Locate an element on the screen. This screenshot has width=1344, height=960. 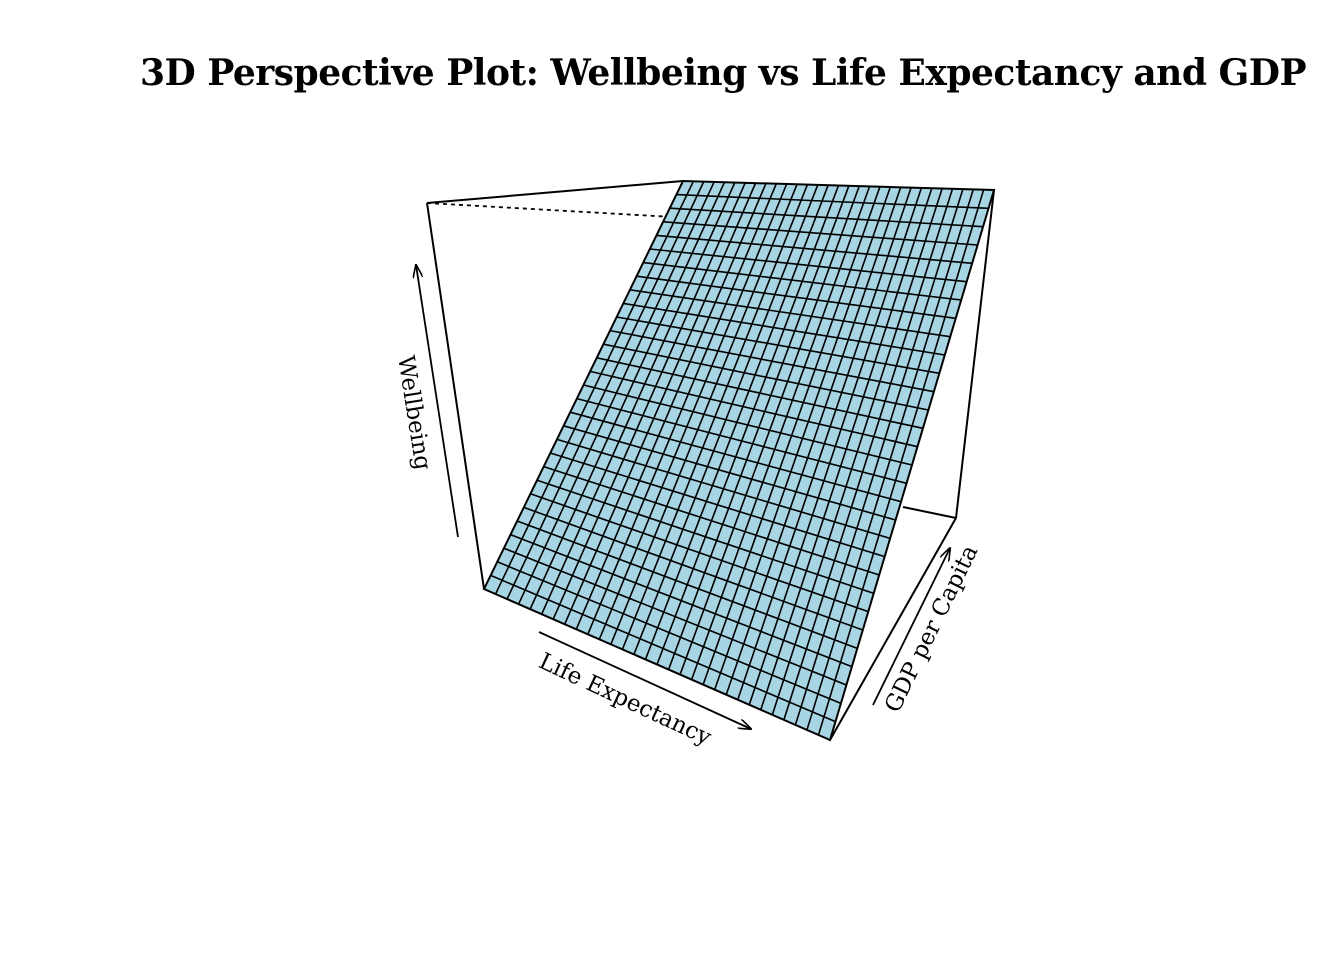
box-edge-back-top is located at coordinates (555, 192).